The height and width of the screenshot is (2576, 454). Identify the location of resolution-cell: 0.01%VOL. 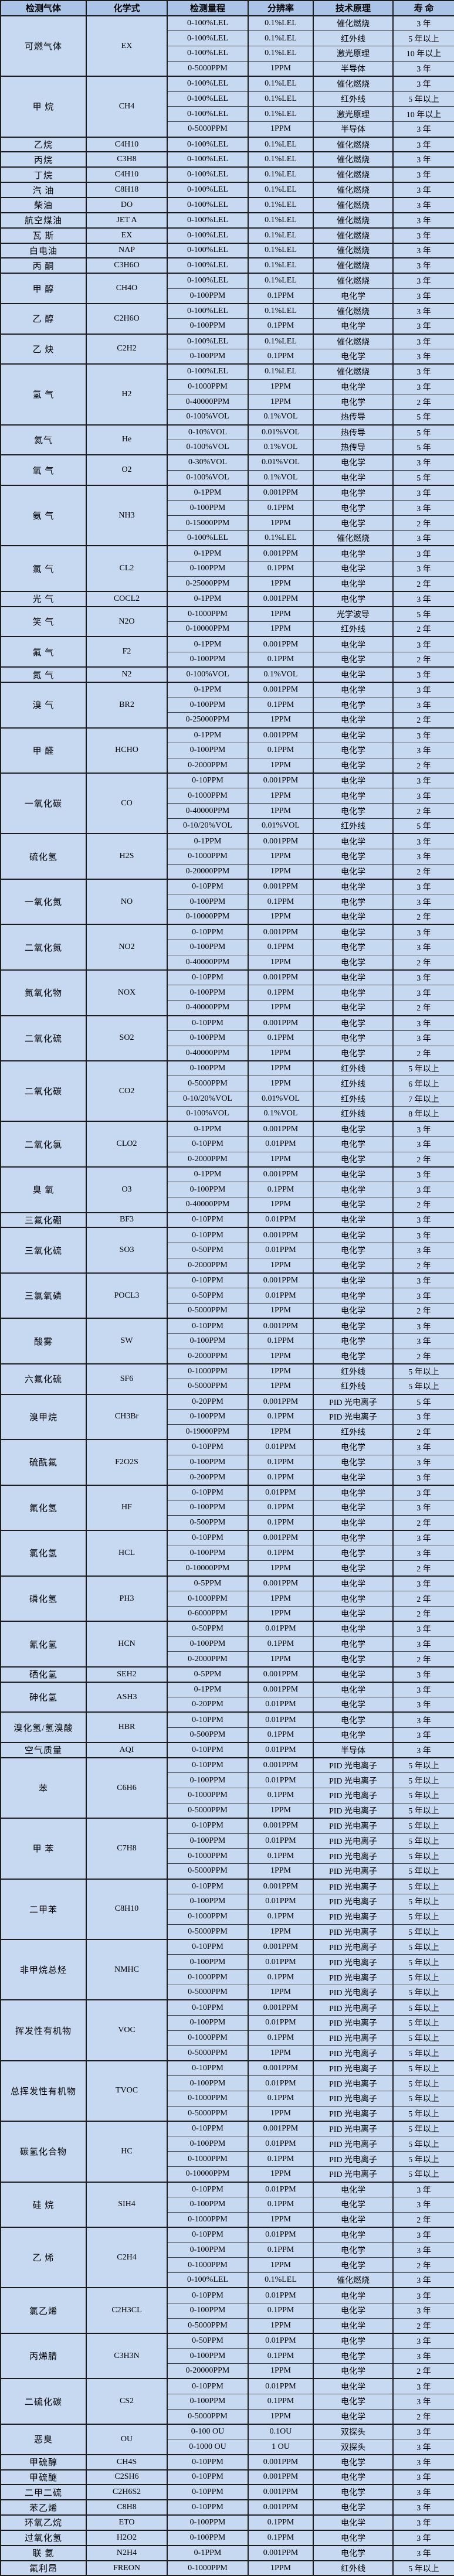
(281, 1099).